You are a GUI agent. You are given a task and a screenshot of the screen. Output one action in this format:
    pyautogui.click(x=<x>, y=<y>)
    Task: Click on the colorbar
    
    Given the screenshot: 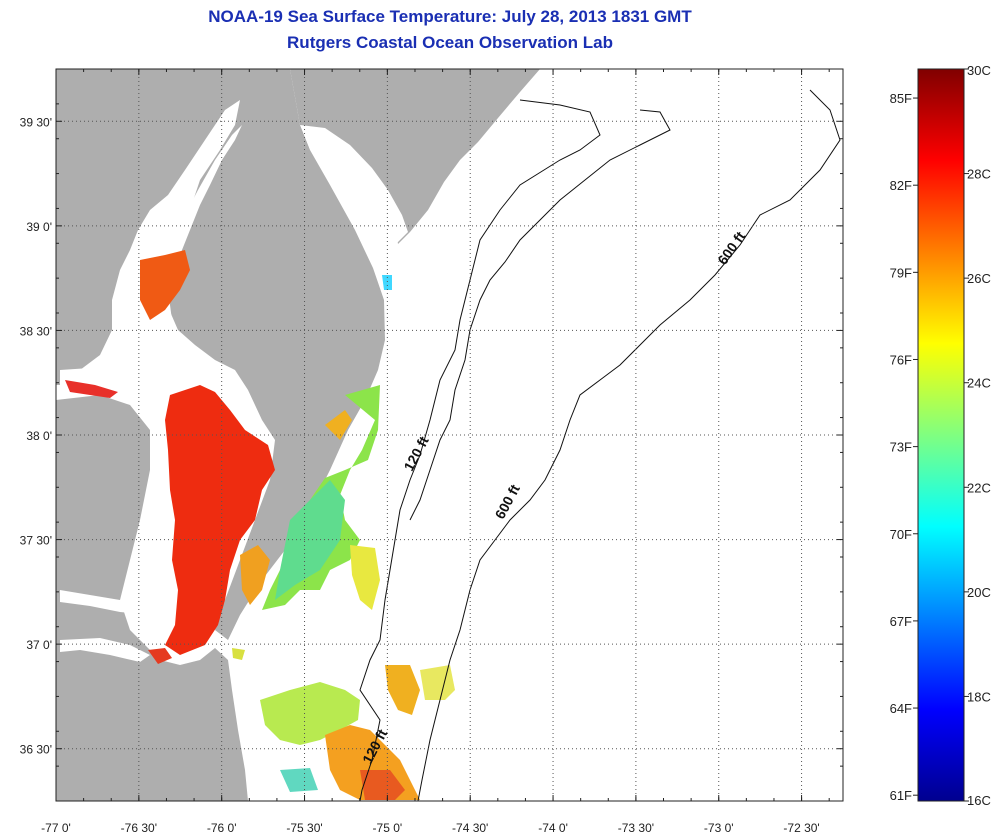 What is the action you would take?
    pyautogui.click(x=941, y=435)
    